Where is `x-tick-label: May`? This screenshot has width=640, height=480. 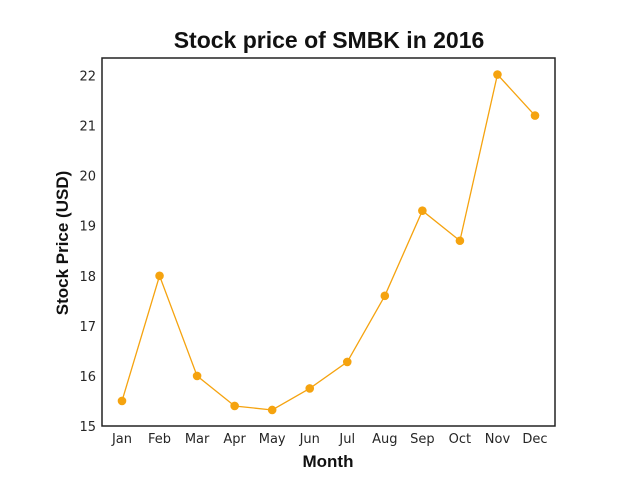
x-tick-label: May is located at coordinates (272, 439).